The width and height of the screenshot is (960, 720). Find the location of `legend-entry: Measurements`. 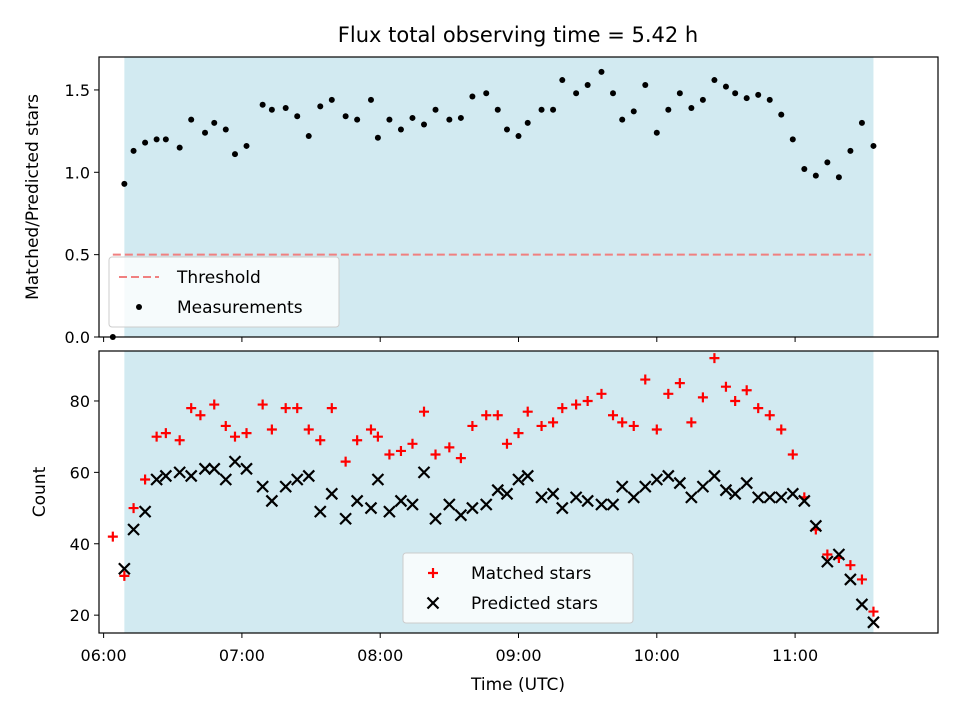

legend-entry: Measurements is located at coordinates (219, 308).